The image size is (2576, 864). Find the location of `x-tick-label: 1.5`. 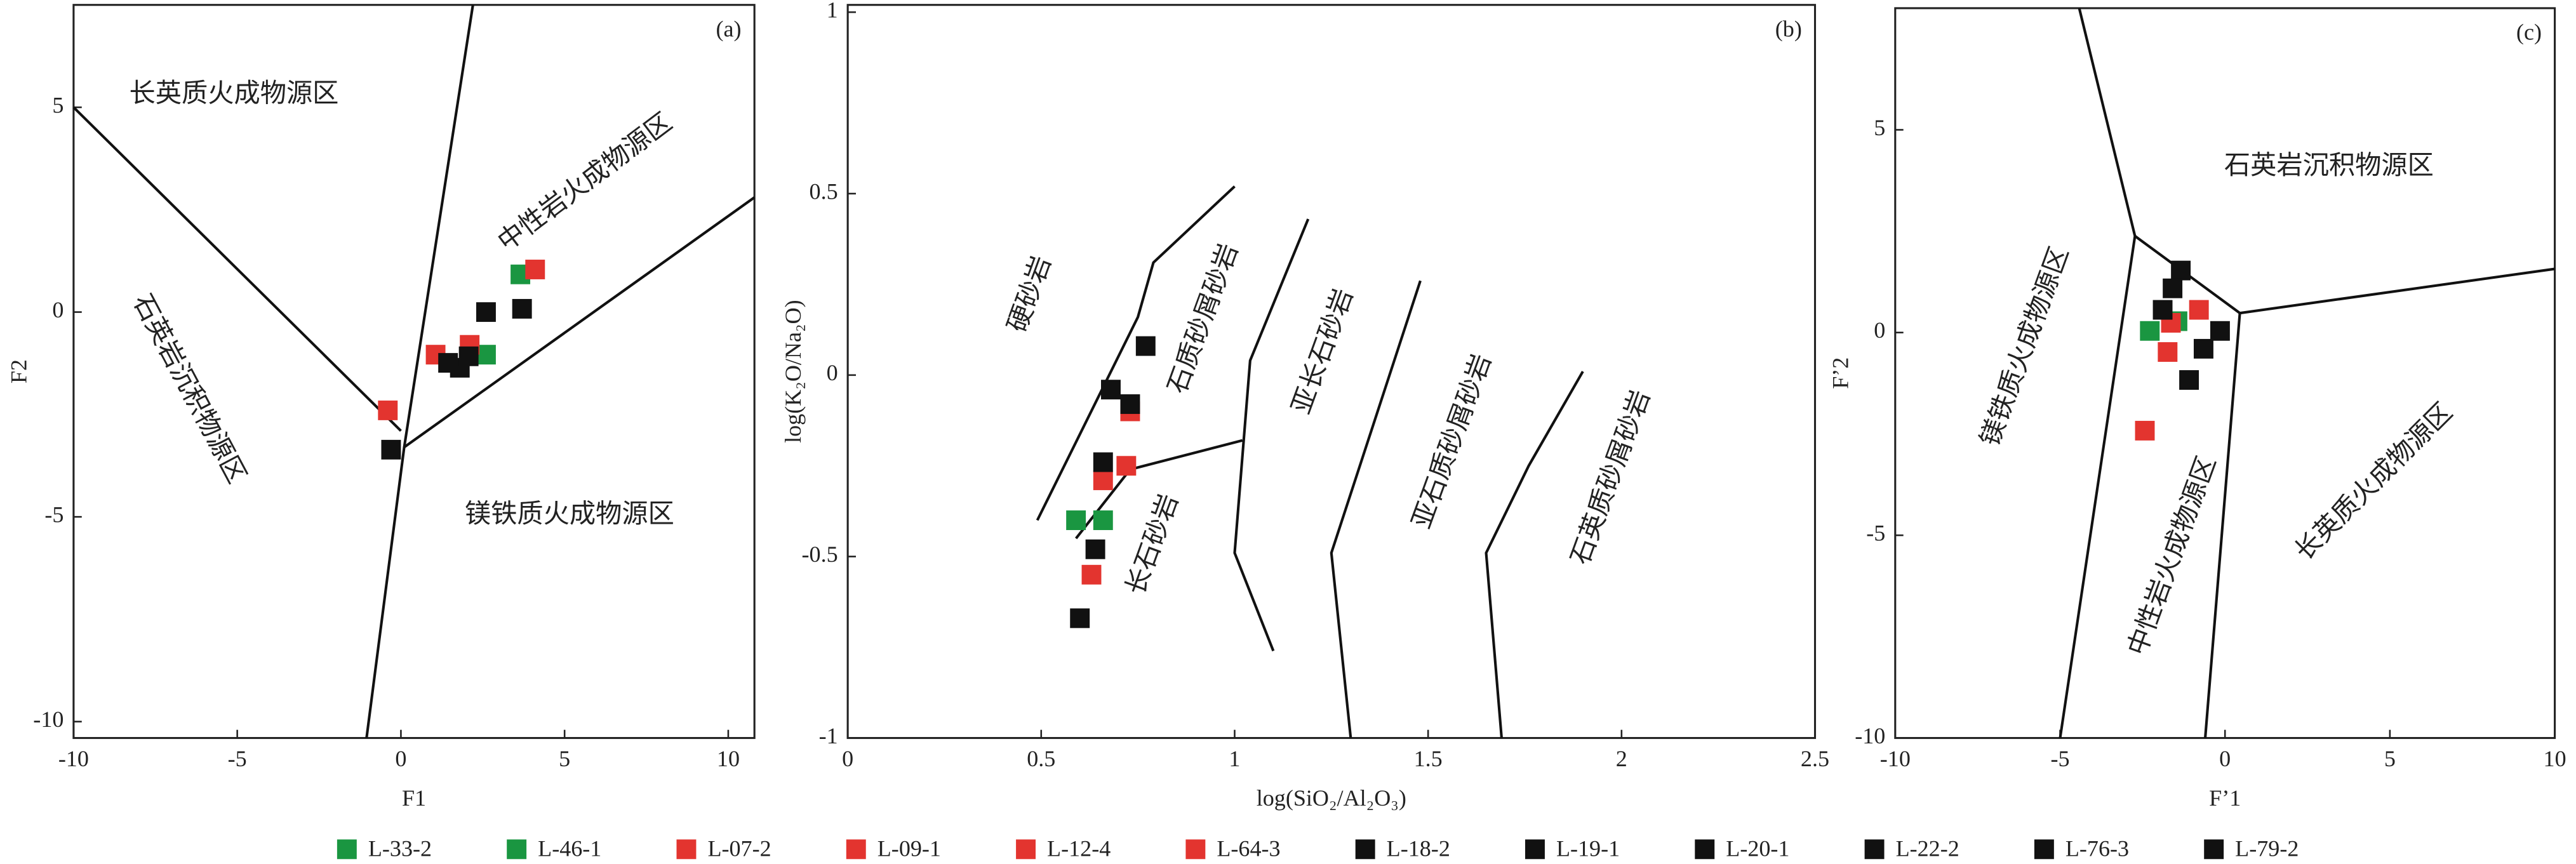

x-tick-label: 1.5 is located at coordinates (1428, 758).